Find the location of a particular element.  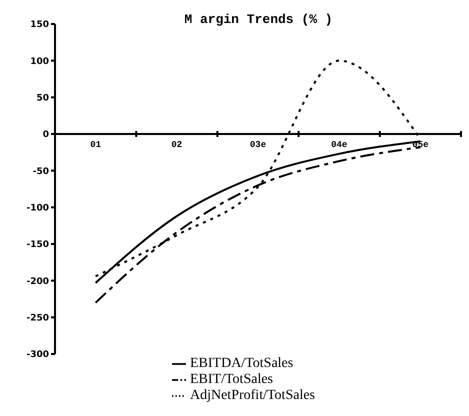

y-tick-label: 0 is located at coordinates (45, 135).